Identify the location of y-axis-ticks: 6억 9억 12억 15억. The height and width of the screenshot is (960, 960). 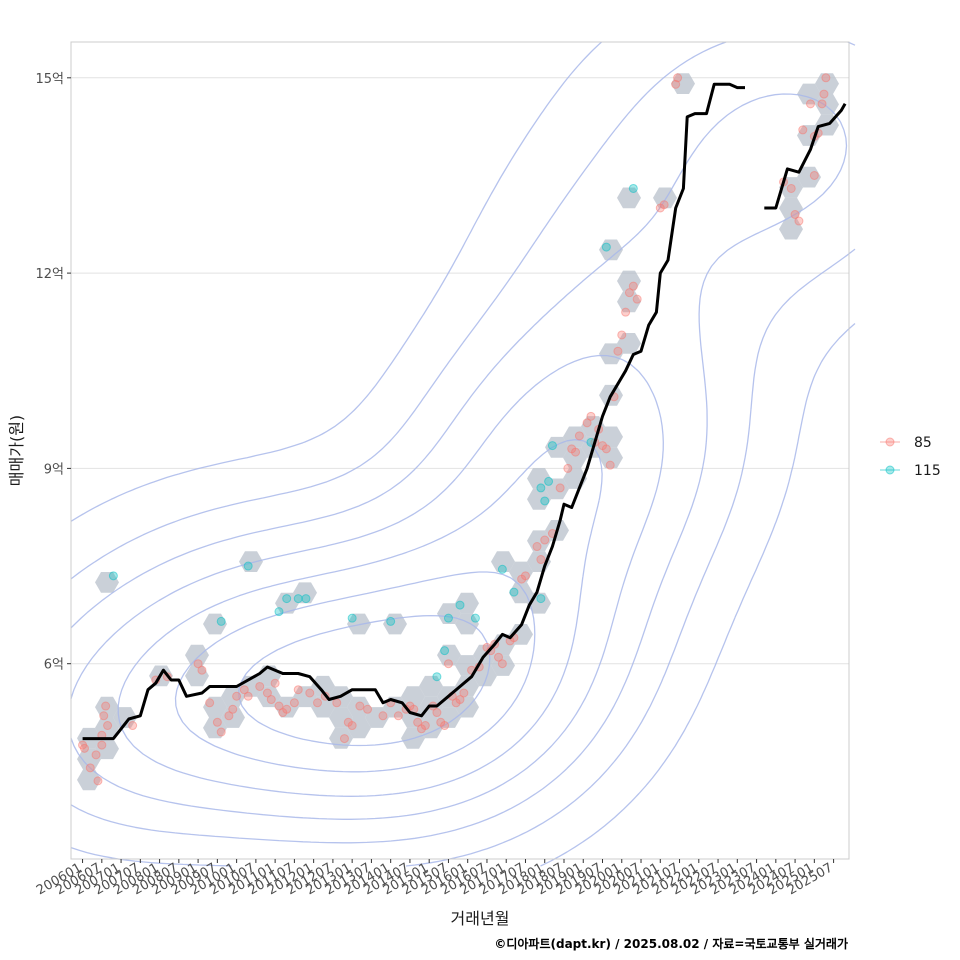
(53, 372).